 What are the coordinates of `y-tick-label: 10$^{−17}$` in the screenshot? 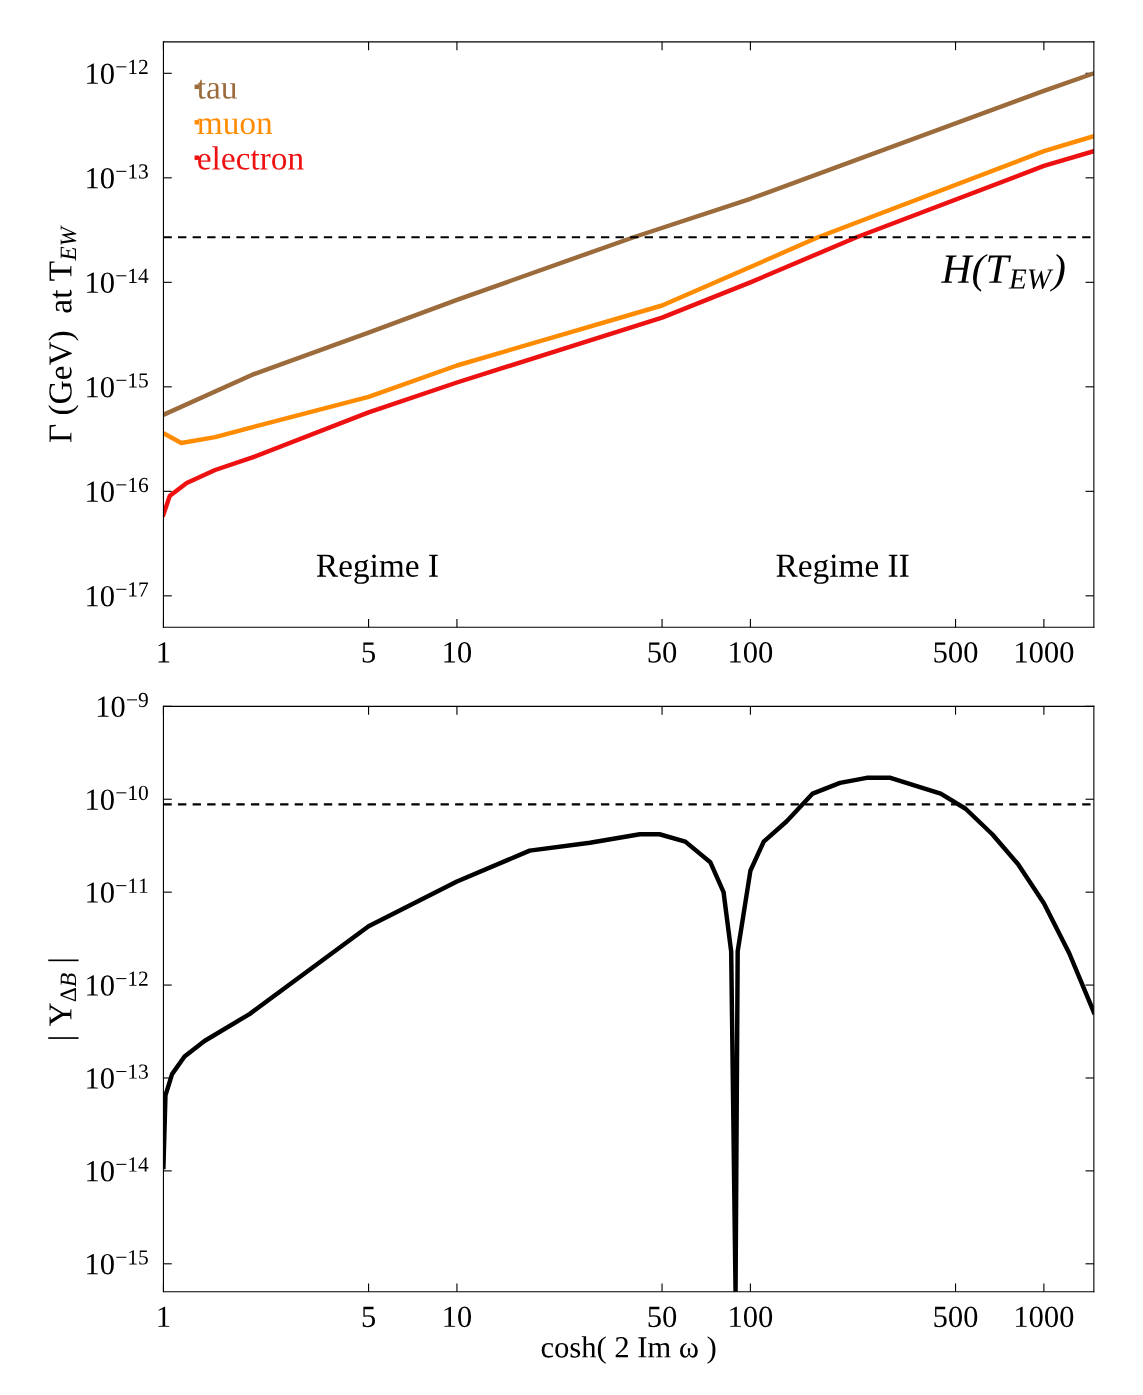 It's located at (118, 594).